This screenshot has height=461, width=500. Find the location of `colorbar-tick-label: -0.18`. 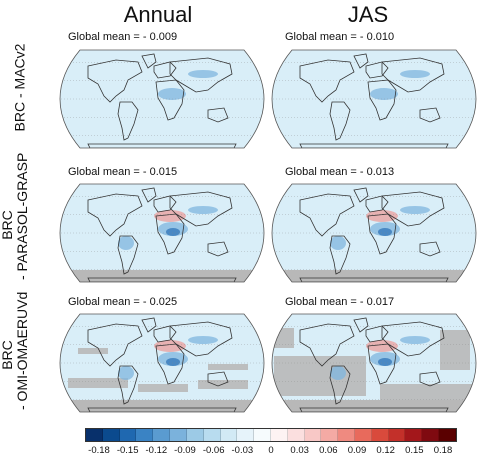

colorbar-tick-label: -0.18 is located at coordinates (99, 450).